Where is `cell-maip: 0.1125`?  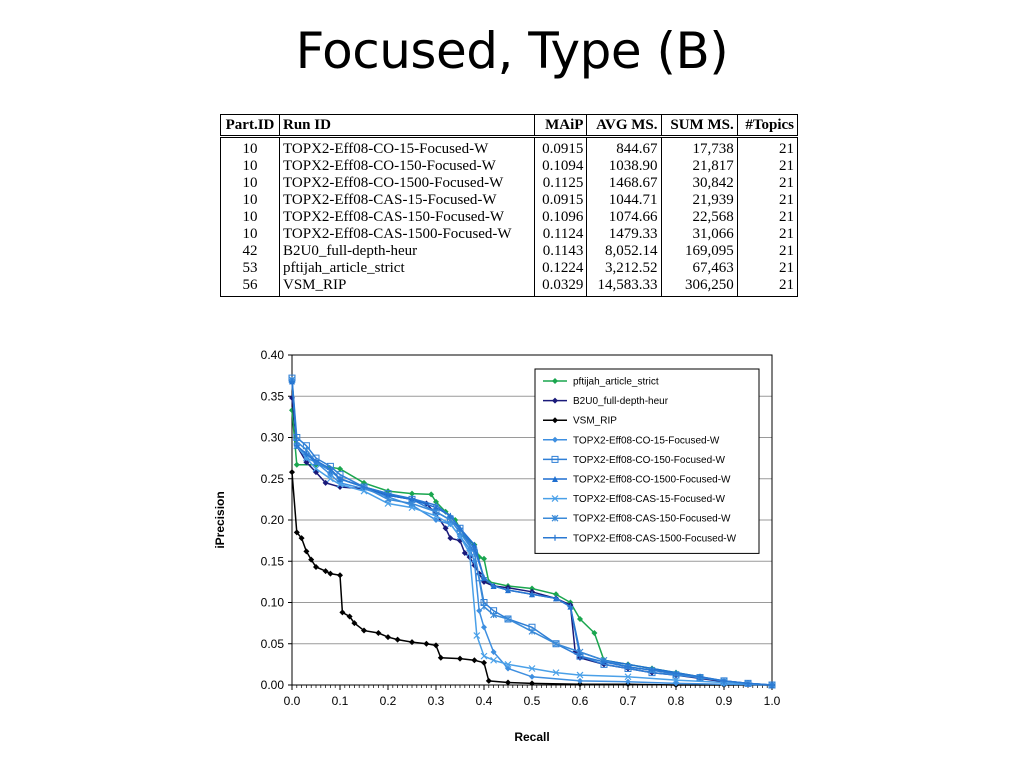
cell-maip: 0.1125 is located at coordinates (561, 183).